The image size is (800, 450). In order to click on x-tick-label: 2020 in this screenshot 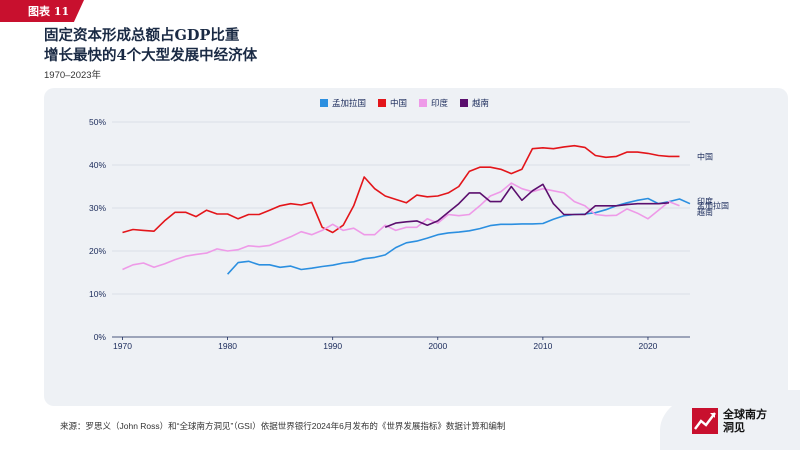, I will do `click(648, 346)`.